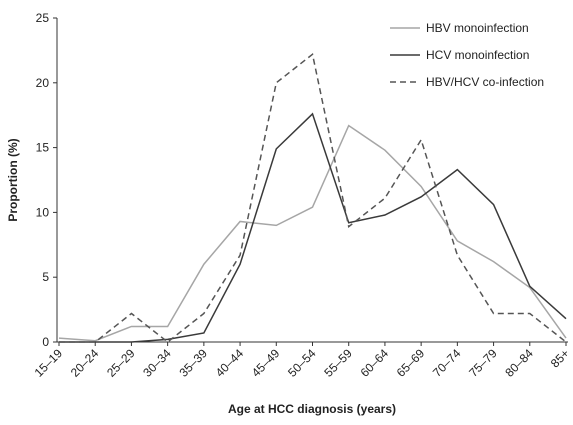  Describe the element at coordinates (338, 363) in the screenshot. I see `x-tick-label: 55–59` at that location.